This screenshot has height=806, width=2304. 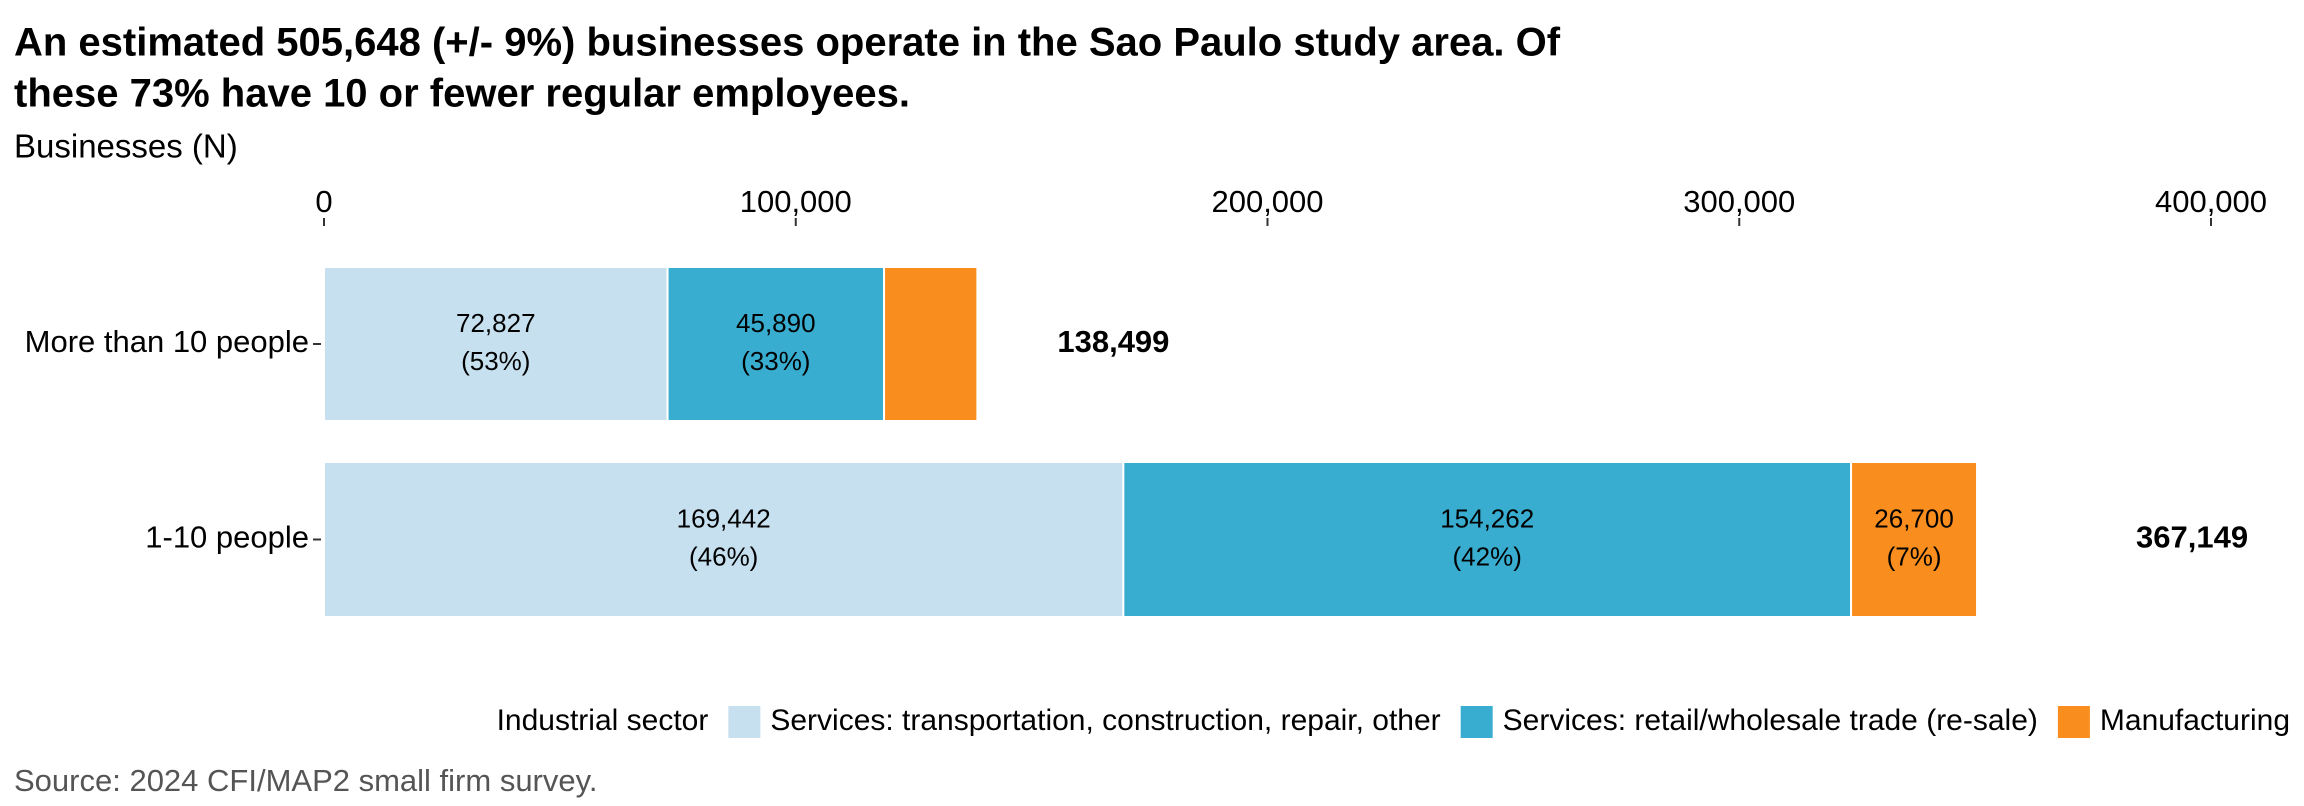 What do you see at coordinates (1267, 201) in the screenshot?
I see `x-tick-label: 200,000` at bounding box center [1267, 201].